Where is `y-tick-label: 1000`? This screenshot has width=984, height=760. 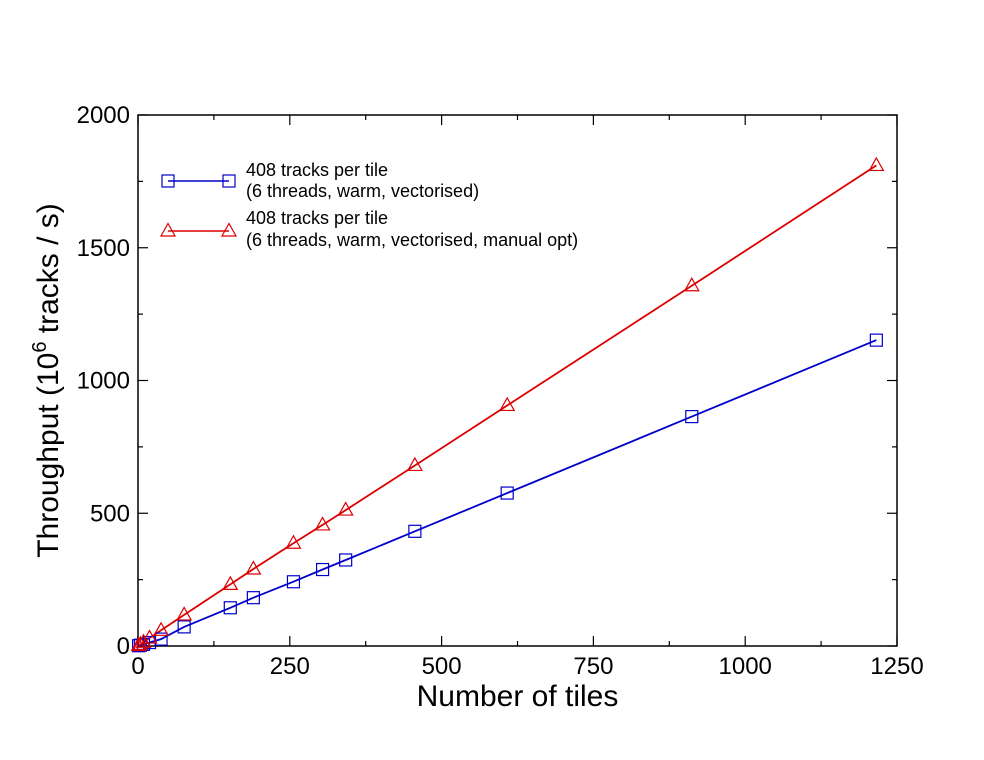
y-tick-label: 1000 is located at coordinates (103, 381).